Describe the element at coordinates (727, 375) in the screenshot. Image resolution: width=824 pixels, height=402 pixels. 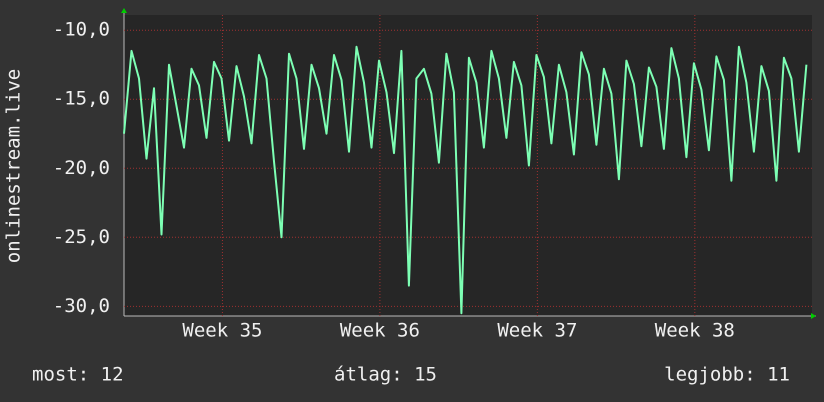
I see `footer-best: legjobb: 11` at that location.